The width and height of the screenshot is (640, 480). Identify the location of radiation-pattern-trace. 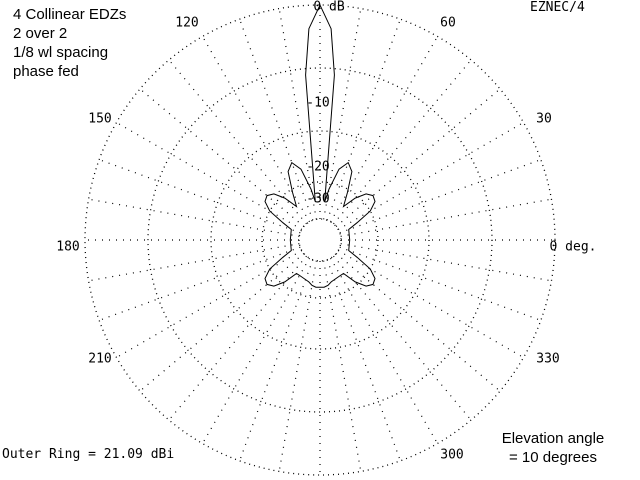
(320, 145).